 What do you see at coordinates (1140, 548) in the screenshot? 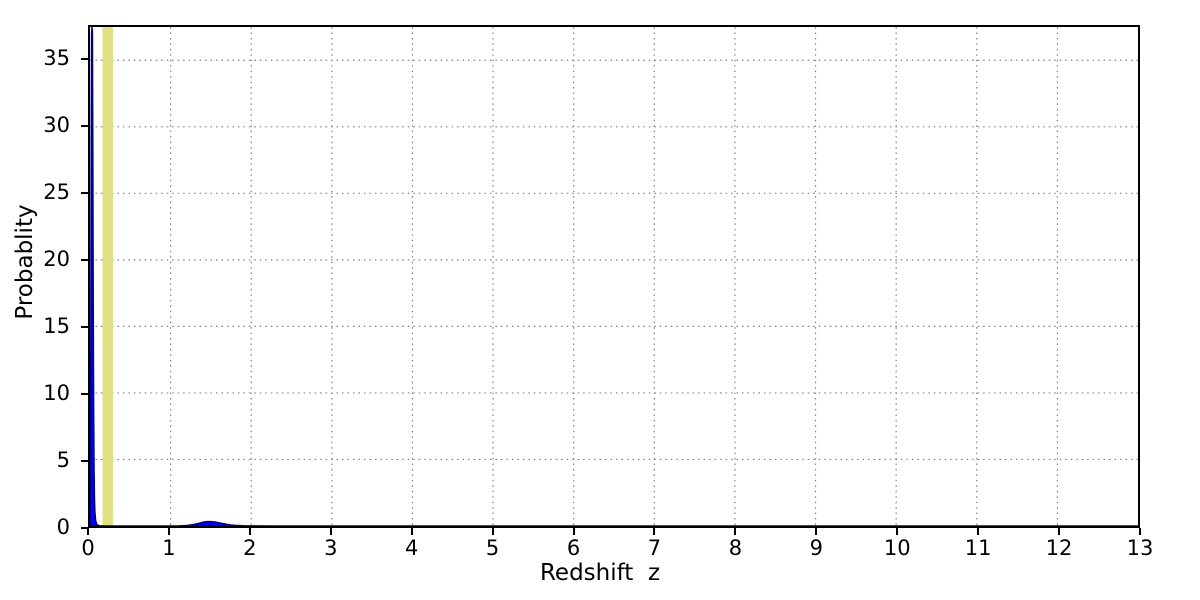
I see `x-tick-label: 13` at bounding box center [1140, 548].